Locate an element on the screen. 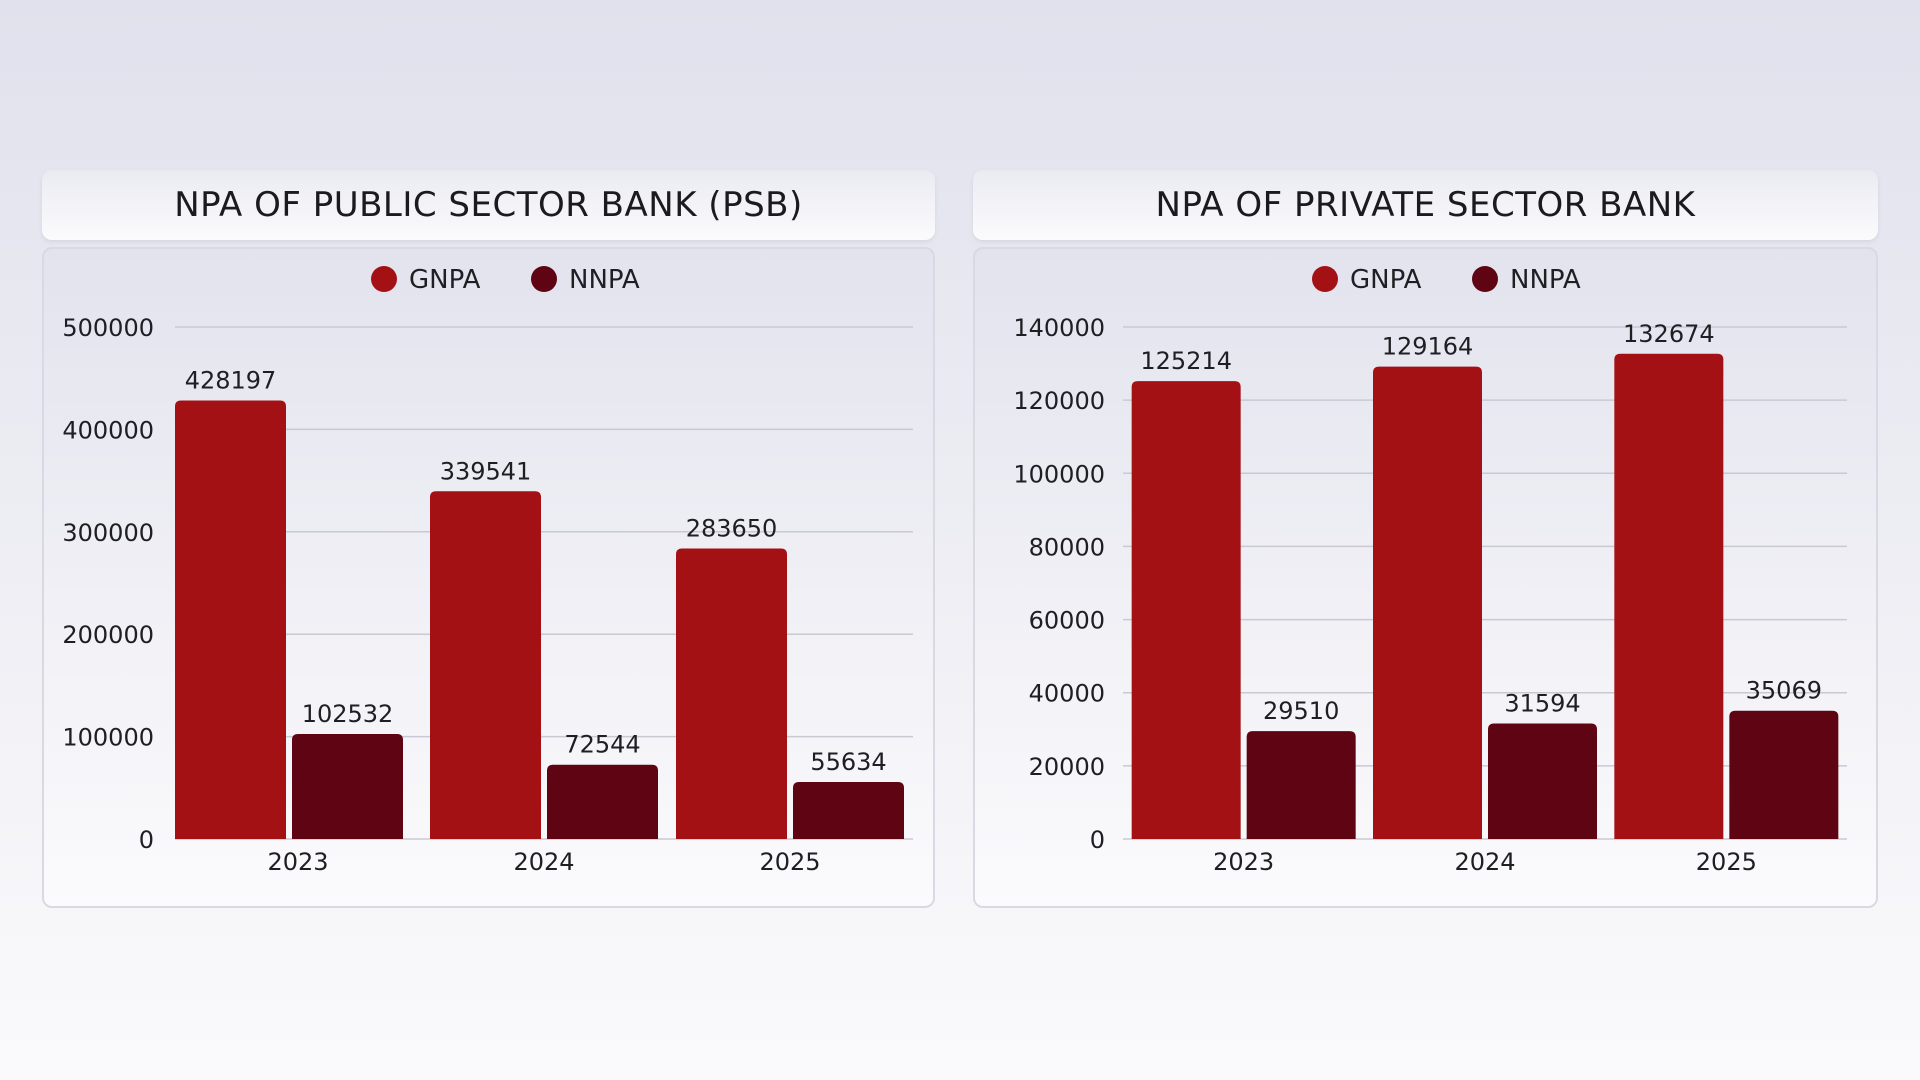 The height and width of the screenshot is (1080, 1920). chart-title: NPA OF PRIVATE SECTOR BANK is located at coordinates (1425, 205).